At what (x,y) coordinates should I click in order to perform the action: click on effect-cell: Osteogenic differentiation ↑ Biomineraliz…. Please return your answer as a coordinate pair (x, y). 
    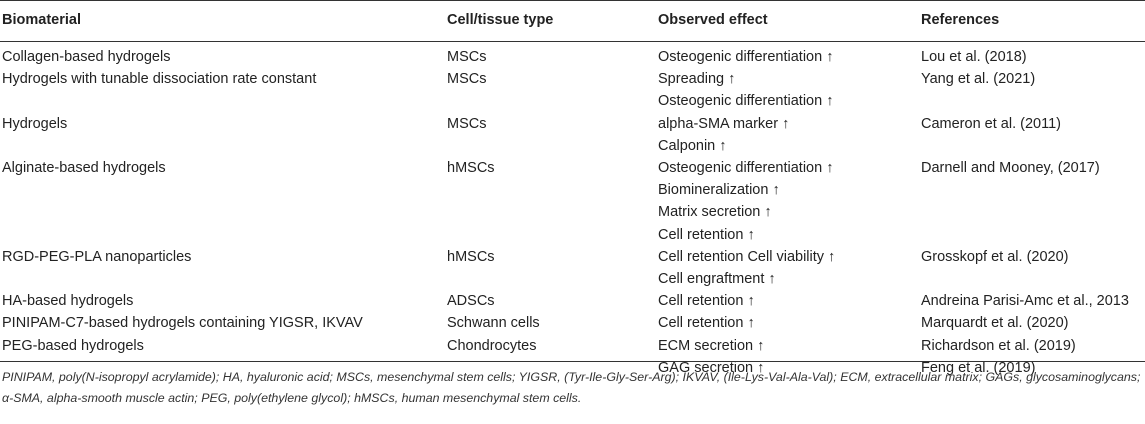
    Looking at the image, I should click on (745, 201).